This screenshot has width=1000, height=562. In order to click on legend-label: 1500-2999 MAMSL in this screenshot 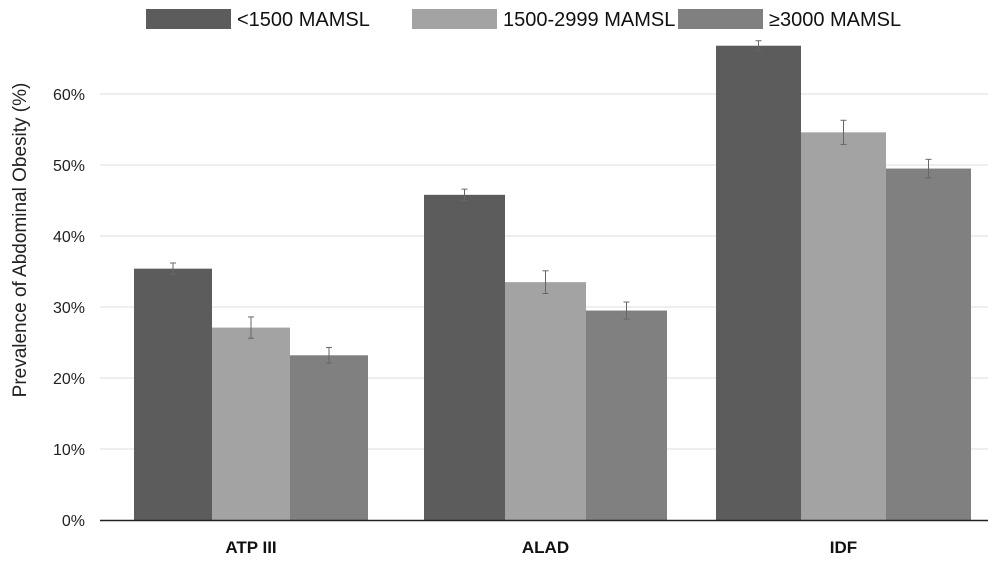, I will do `click(589, 20)`.